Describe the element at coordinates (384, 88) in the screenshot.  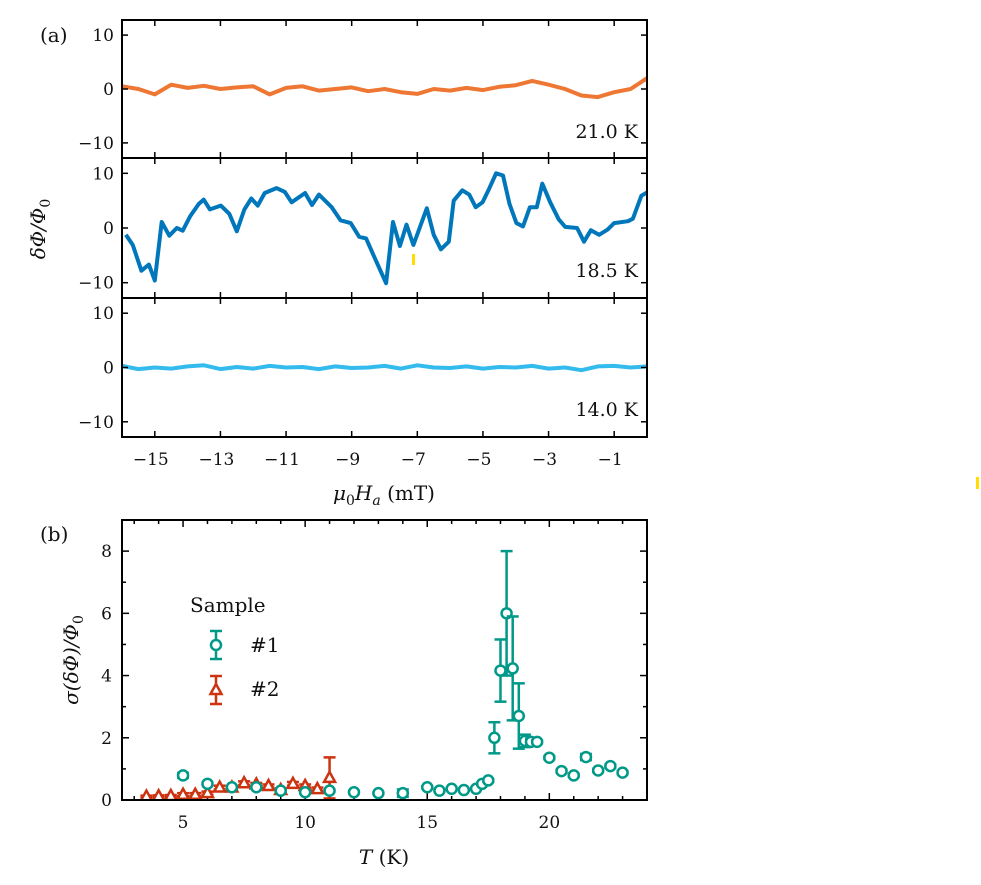
I see `trace-21-0-K` at that location.